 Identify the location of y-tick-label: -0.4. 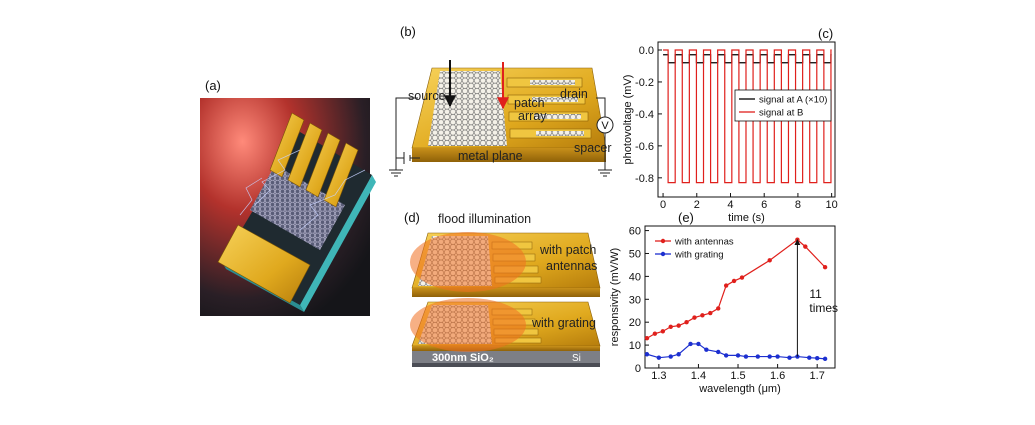
(644, 115).